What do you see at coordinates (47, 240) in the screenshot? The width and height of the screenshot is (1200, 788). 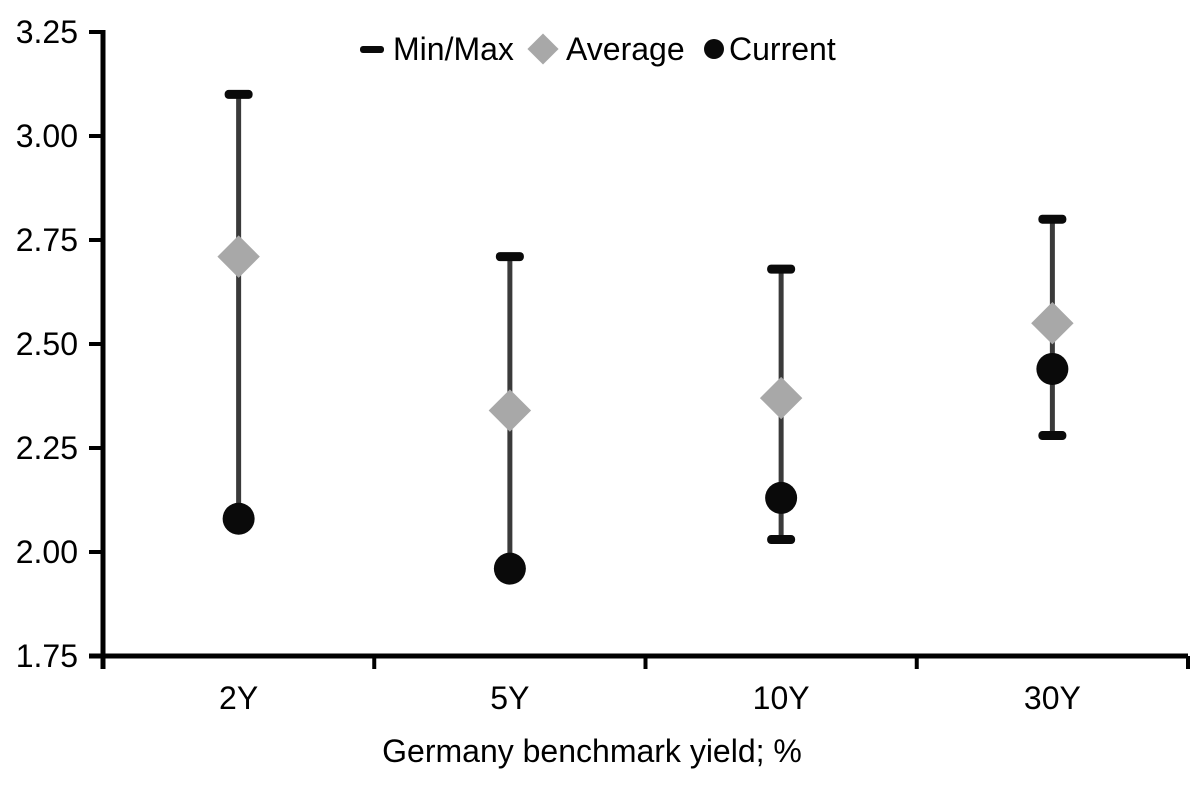 I see `y-tick-label: 2.75` at bounding box center [47, 240].